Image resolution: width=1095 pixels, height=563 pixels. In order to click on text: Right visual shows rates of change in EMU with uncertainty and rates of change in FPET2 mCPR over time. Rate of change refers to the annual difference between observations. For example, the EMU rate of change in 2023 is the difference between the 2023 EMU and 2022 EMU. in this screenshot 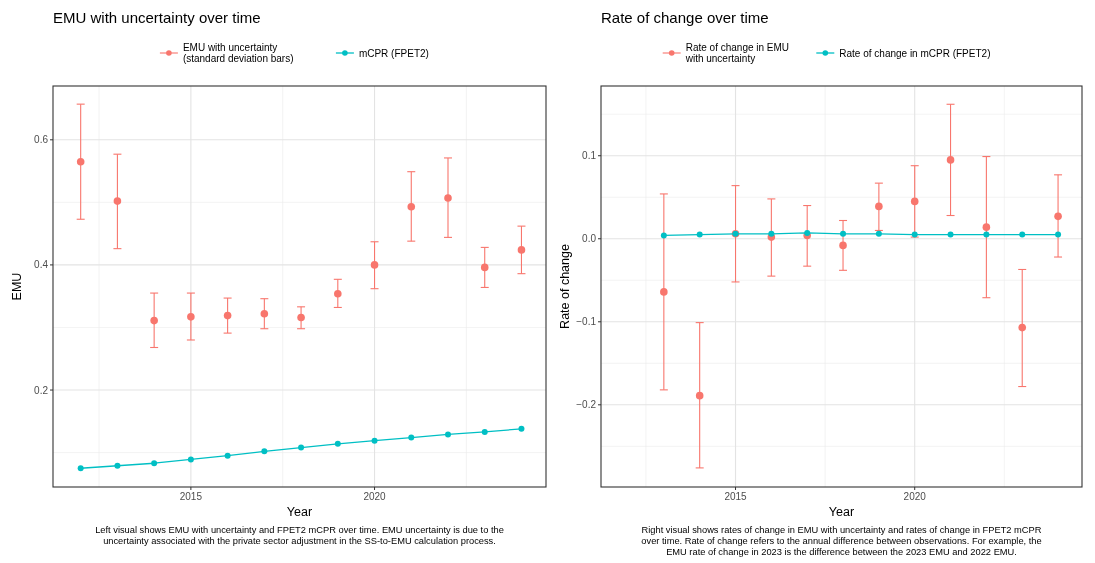, I will do `click(841, 541)`.